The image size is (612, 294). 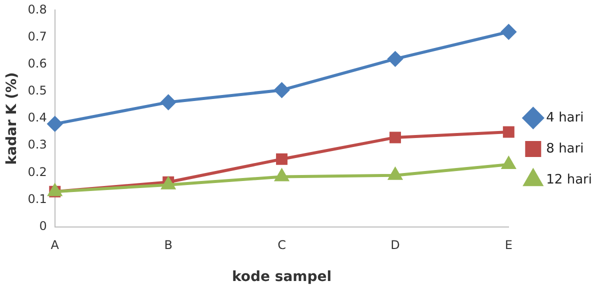 What do you see at coordinates (37, 199) in the screenshot?
I see `y-tick-label: 0.1` at bounding box center [37, 199].